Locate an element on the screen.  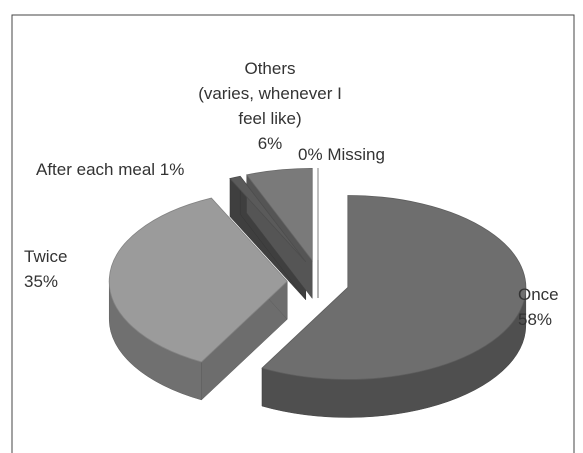
value-label: 0% is located at coordinates (310, 154).